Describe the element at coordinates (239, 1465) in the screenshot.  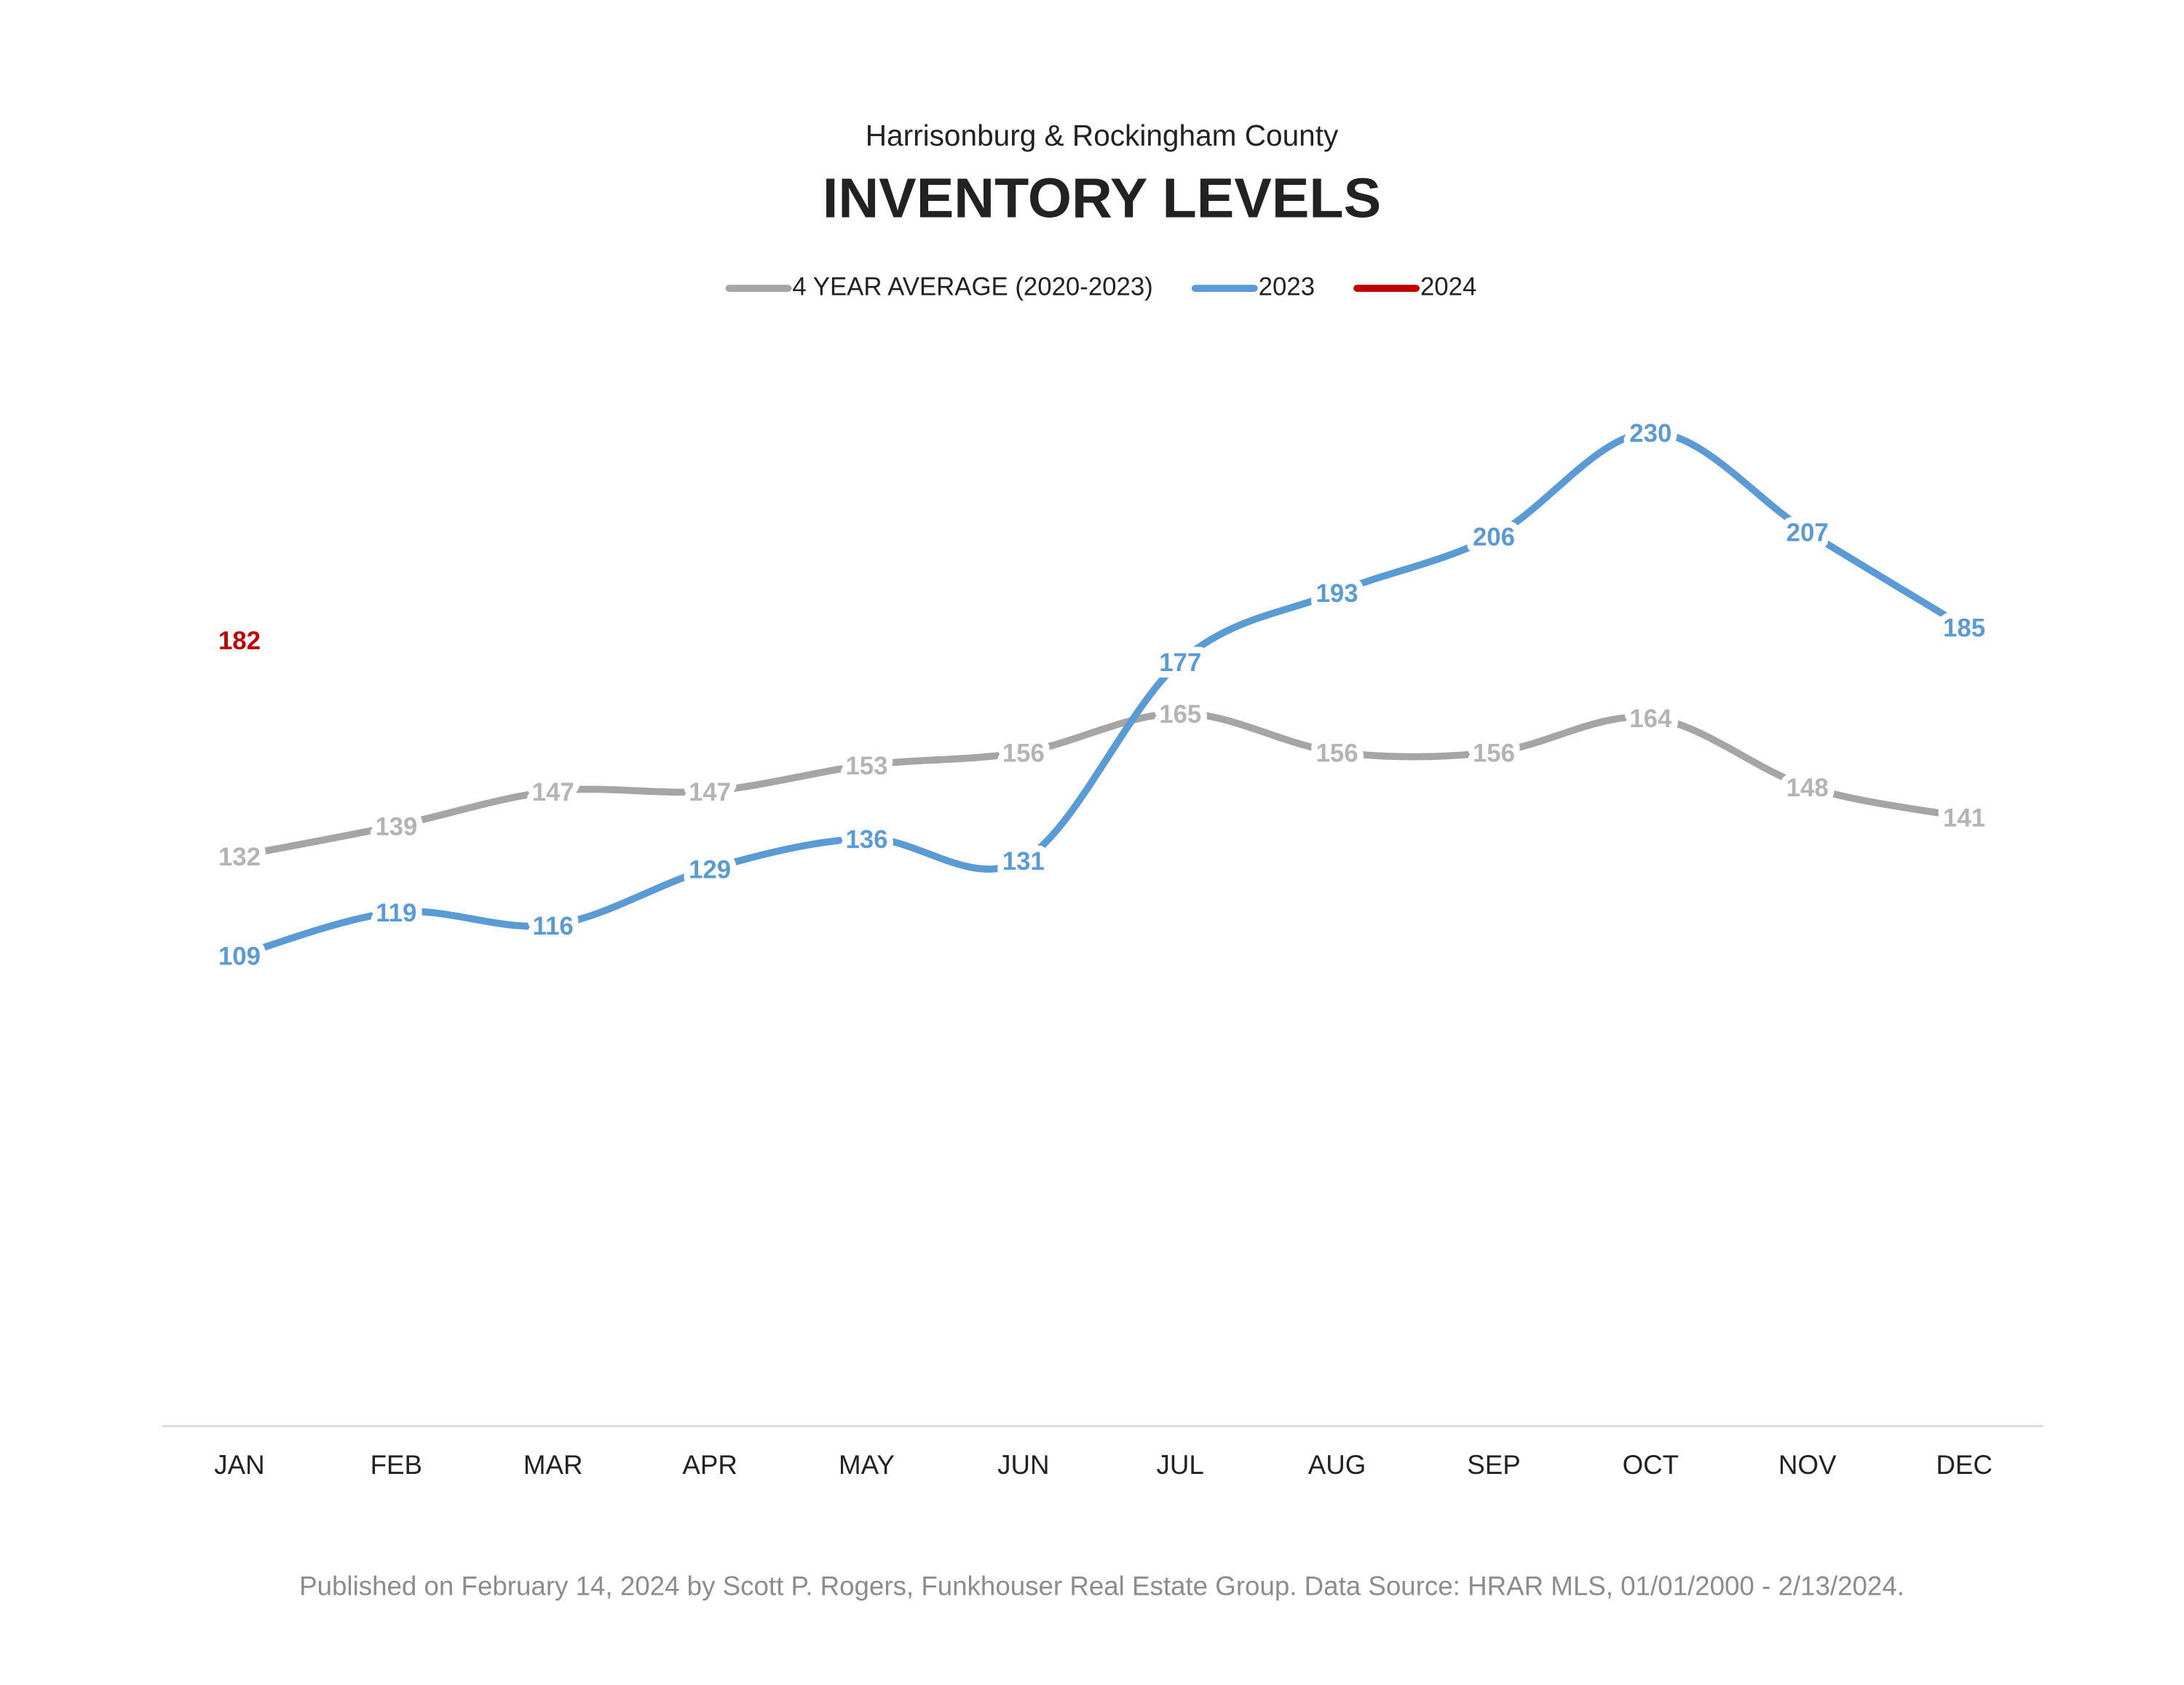
I see `x-tick-label: JAN` at that location.